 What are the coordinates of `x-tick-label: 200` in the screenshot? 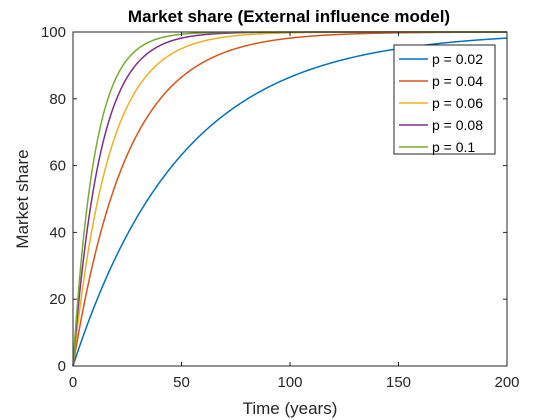 It's located at (506, 382).